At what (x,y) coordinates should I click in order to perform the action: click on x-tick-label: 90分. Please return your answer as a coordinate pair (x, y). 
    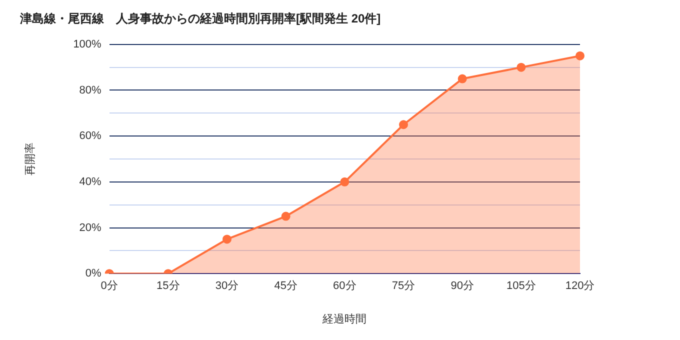
    Looking at the image, I should click on (462, 286).